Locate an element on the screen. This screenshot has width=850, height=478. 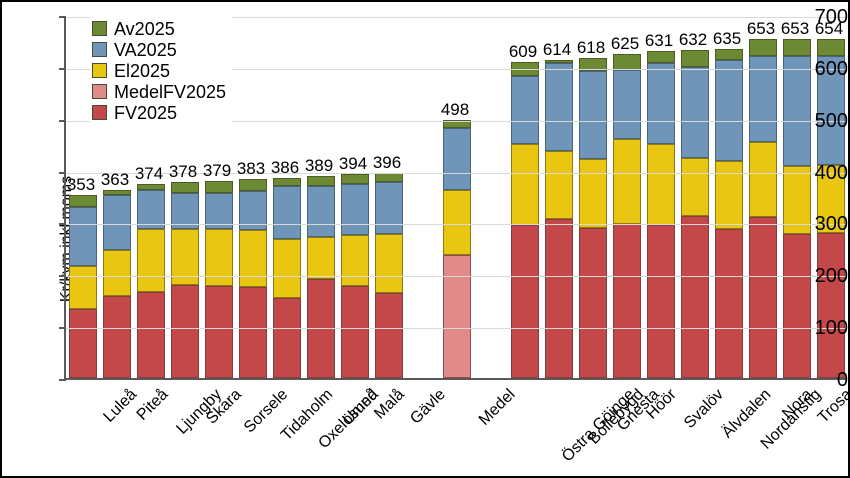
legend-item: Av2025 is located at coordinates (159, 28).